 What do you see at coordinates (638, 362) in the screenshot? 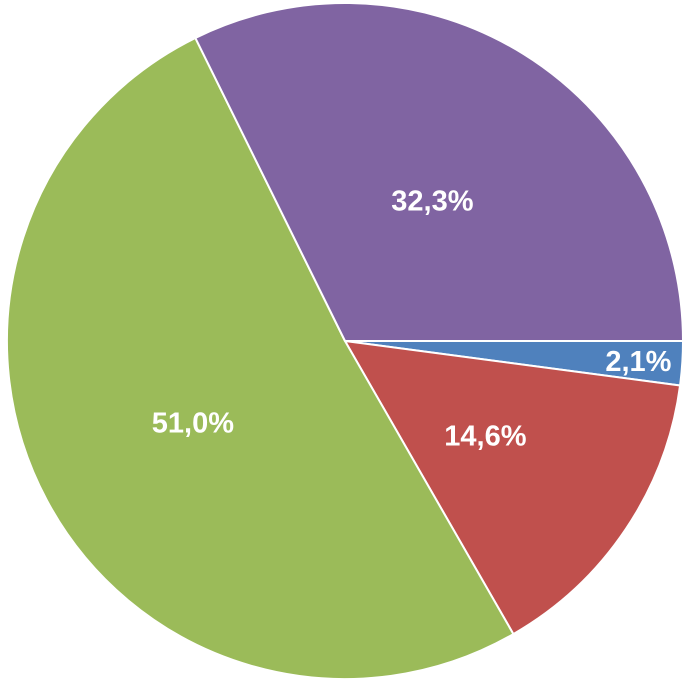
I see `pie-slice-label-0: 2,1%` at bounding box center [638, 362].